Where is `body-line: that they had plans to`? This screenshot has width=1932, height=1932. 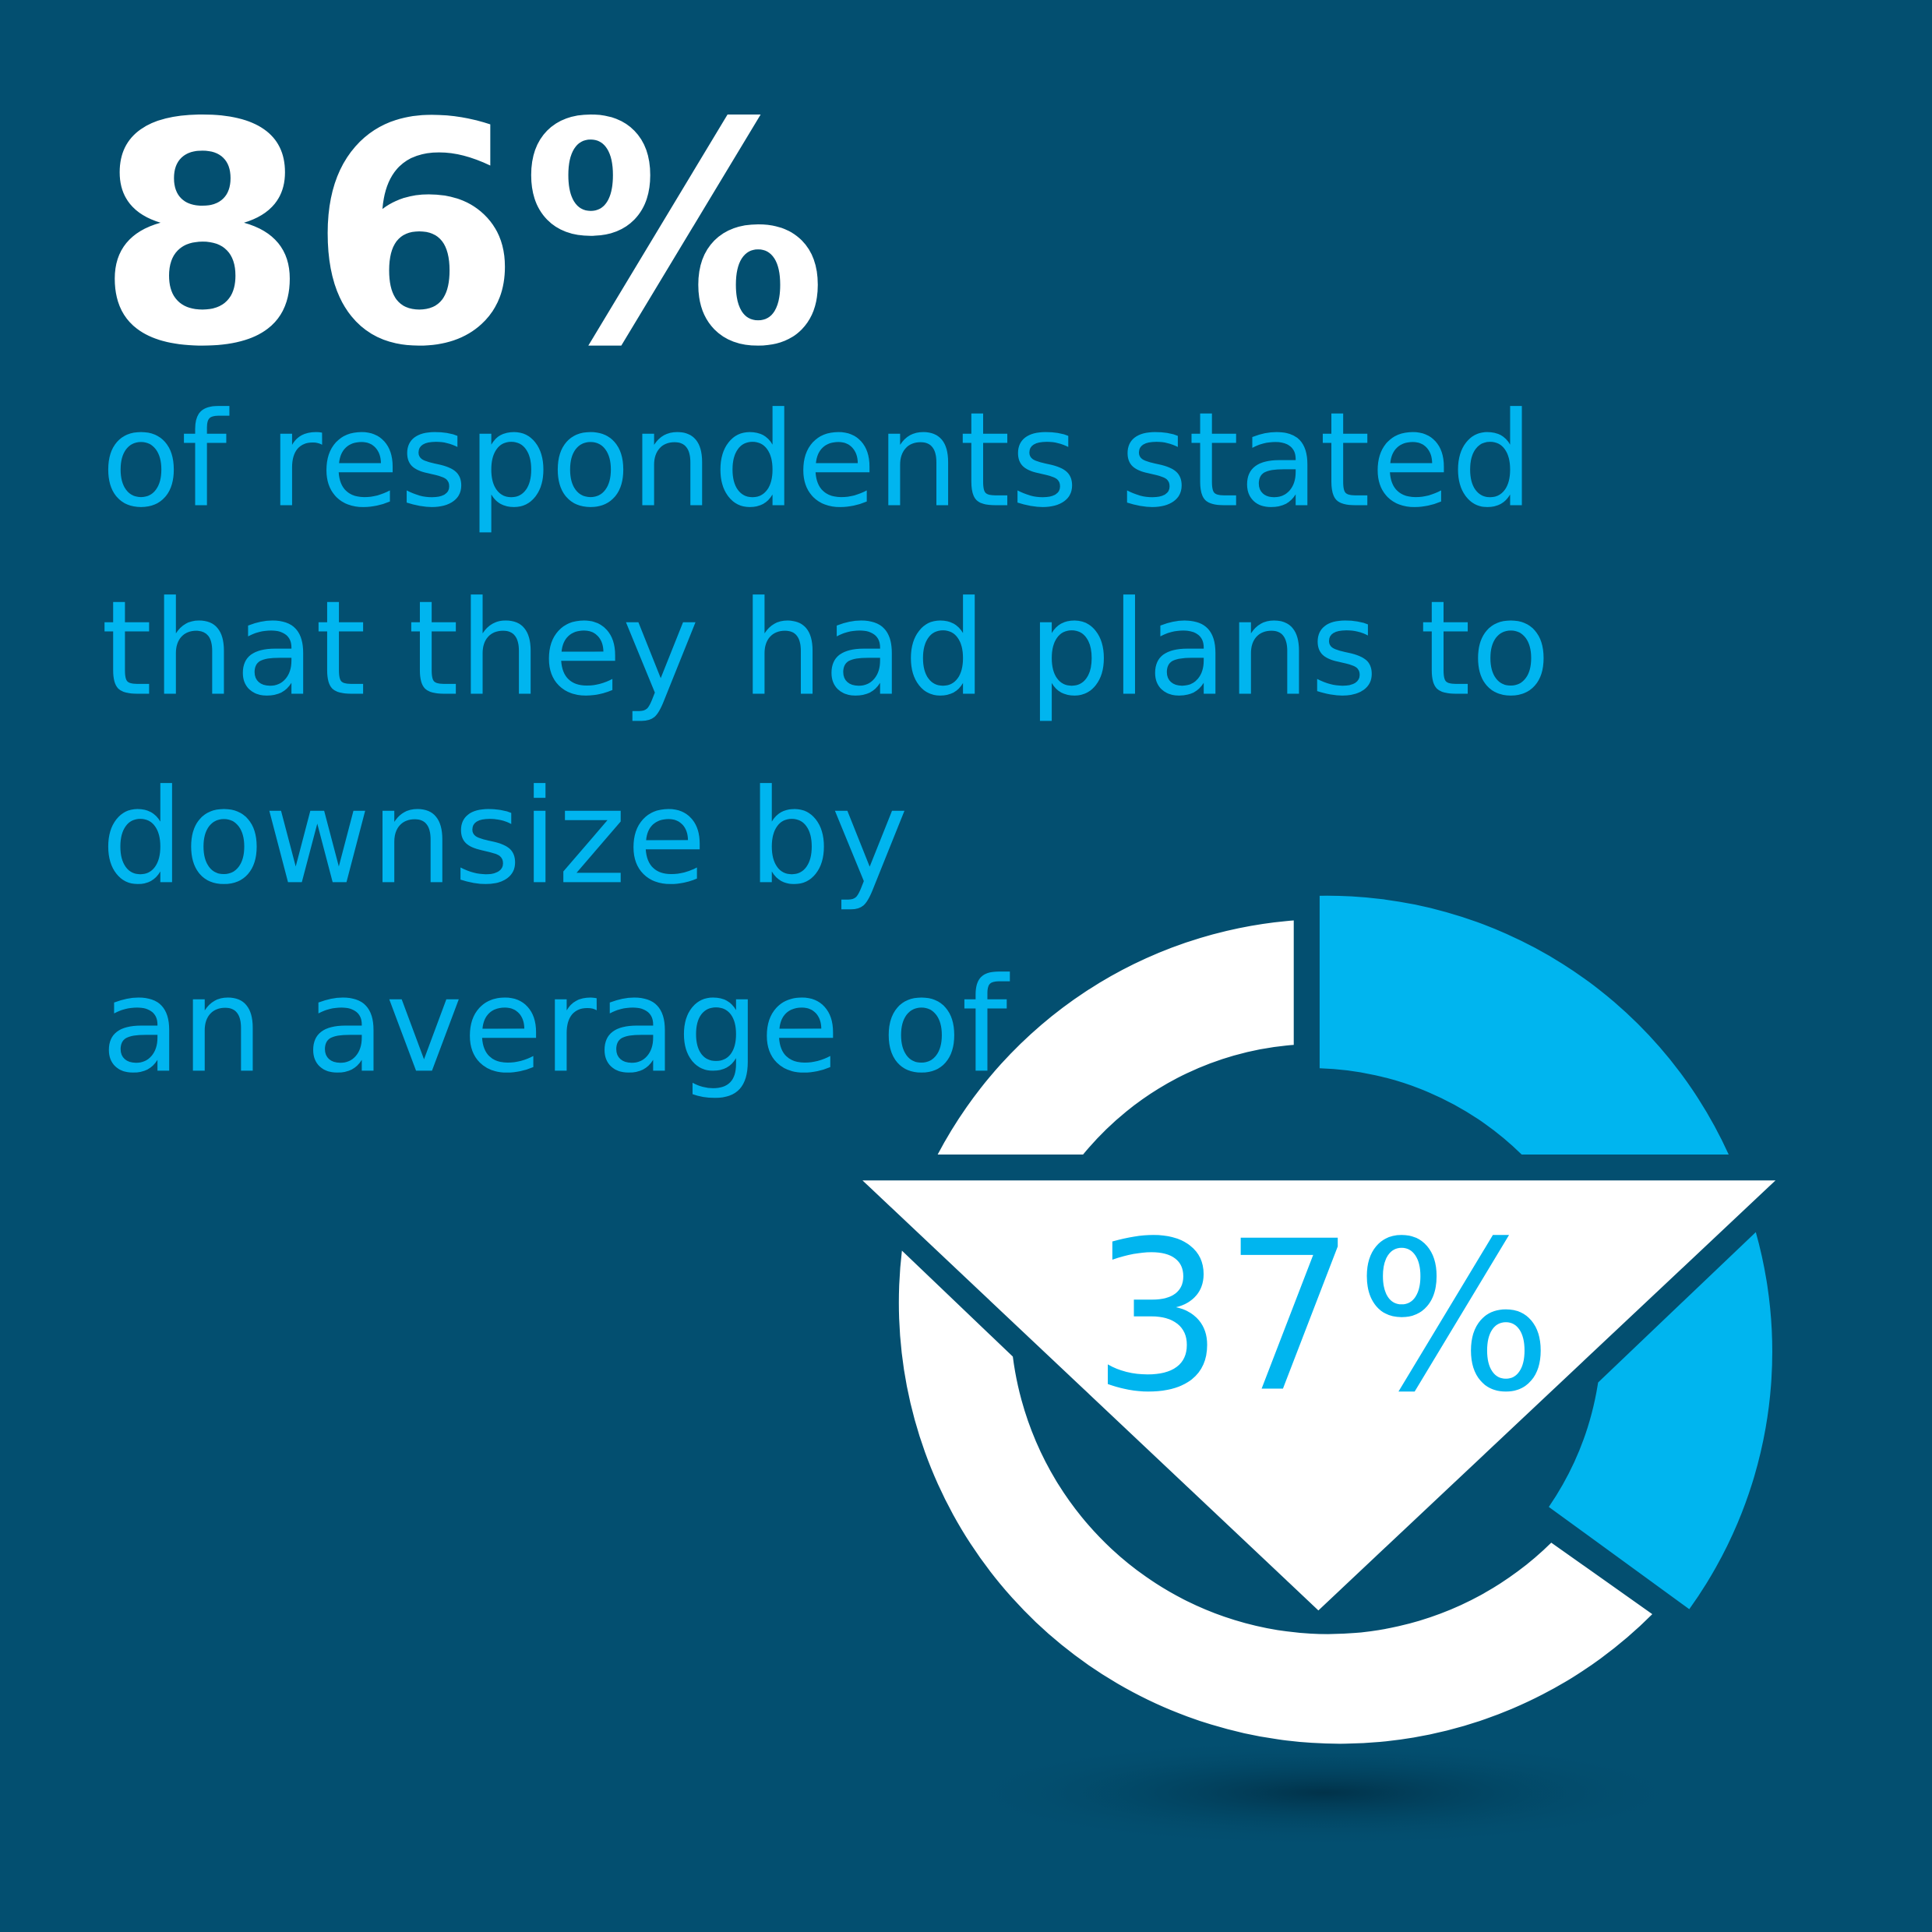 body-line: that they had plans to is located at coordinates (826, 648).